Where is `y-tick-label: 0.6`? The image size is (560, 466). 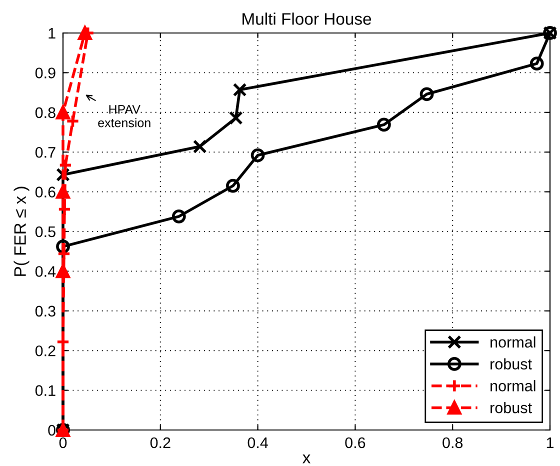
y-tick-label: 0.6 is located at coordinates (45, 192).